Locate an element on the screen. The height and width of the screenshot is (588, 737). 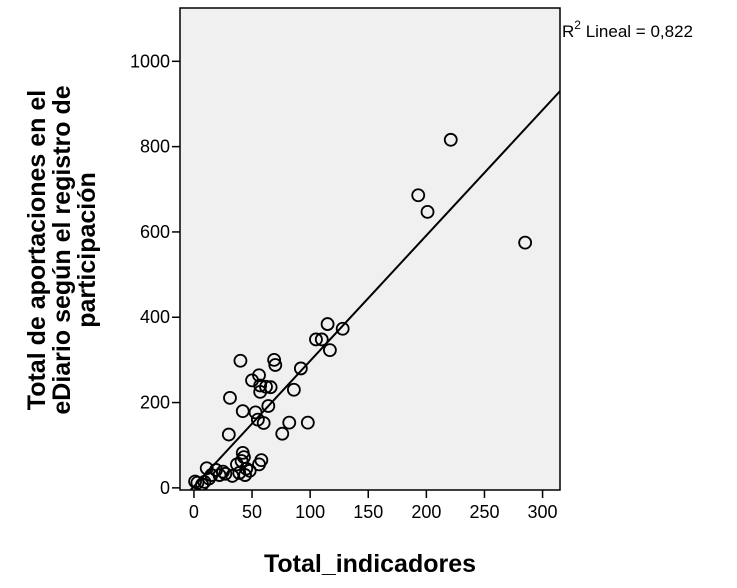
x-tick-label: 300 is located at coordinates (543, 512).